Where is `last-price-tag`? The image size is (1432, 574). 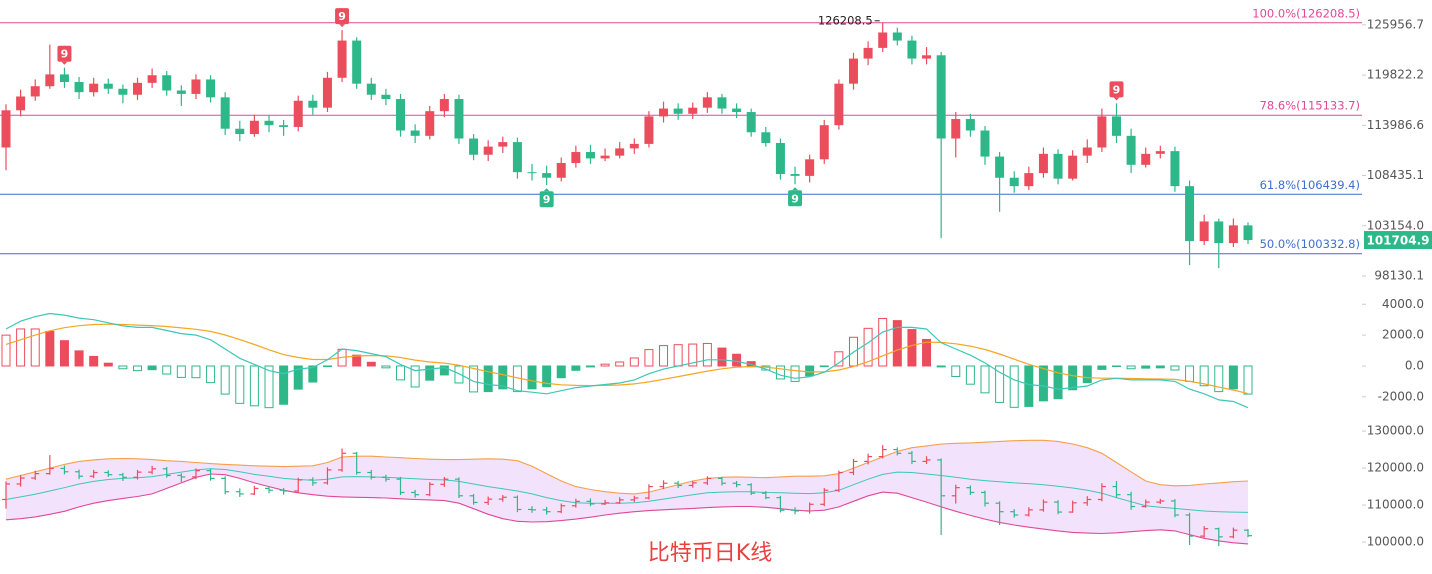
last-price-tag is located at coordinates (1398, 240).